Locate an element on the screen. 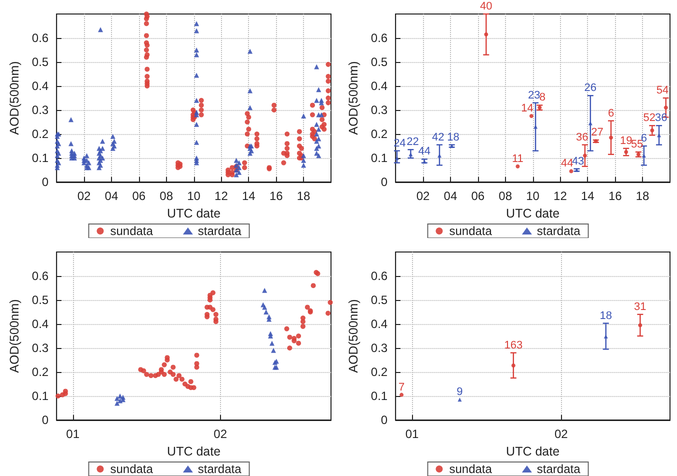  annotation: 163 is located at coordinates (513, 345).